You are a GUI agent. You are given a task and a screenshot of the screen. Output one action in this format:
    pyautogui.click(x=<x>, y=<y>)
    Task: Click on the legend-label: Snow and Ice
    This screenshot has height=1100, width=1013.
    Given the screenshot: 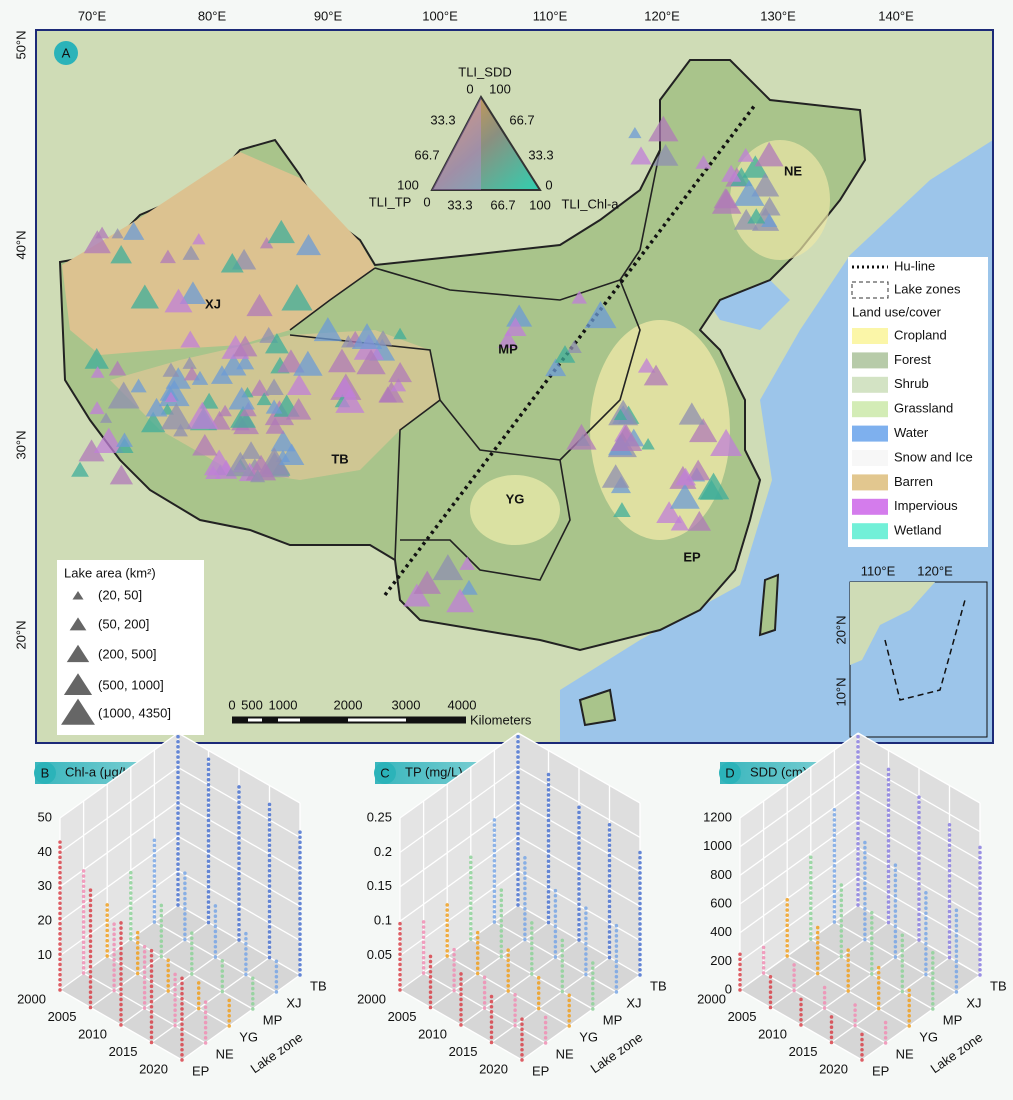 What is the action you would take?
    pyautogui.click(x=933, y=456)
    